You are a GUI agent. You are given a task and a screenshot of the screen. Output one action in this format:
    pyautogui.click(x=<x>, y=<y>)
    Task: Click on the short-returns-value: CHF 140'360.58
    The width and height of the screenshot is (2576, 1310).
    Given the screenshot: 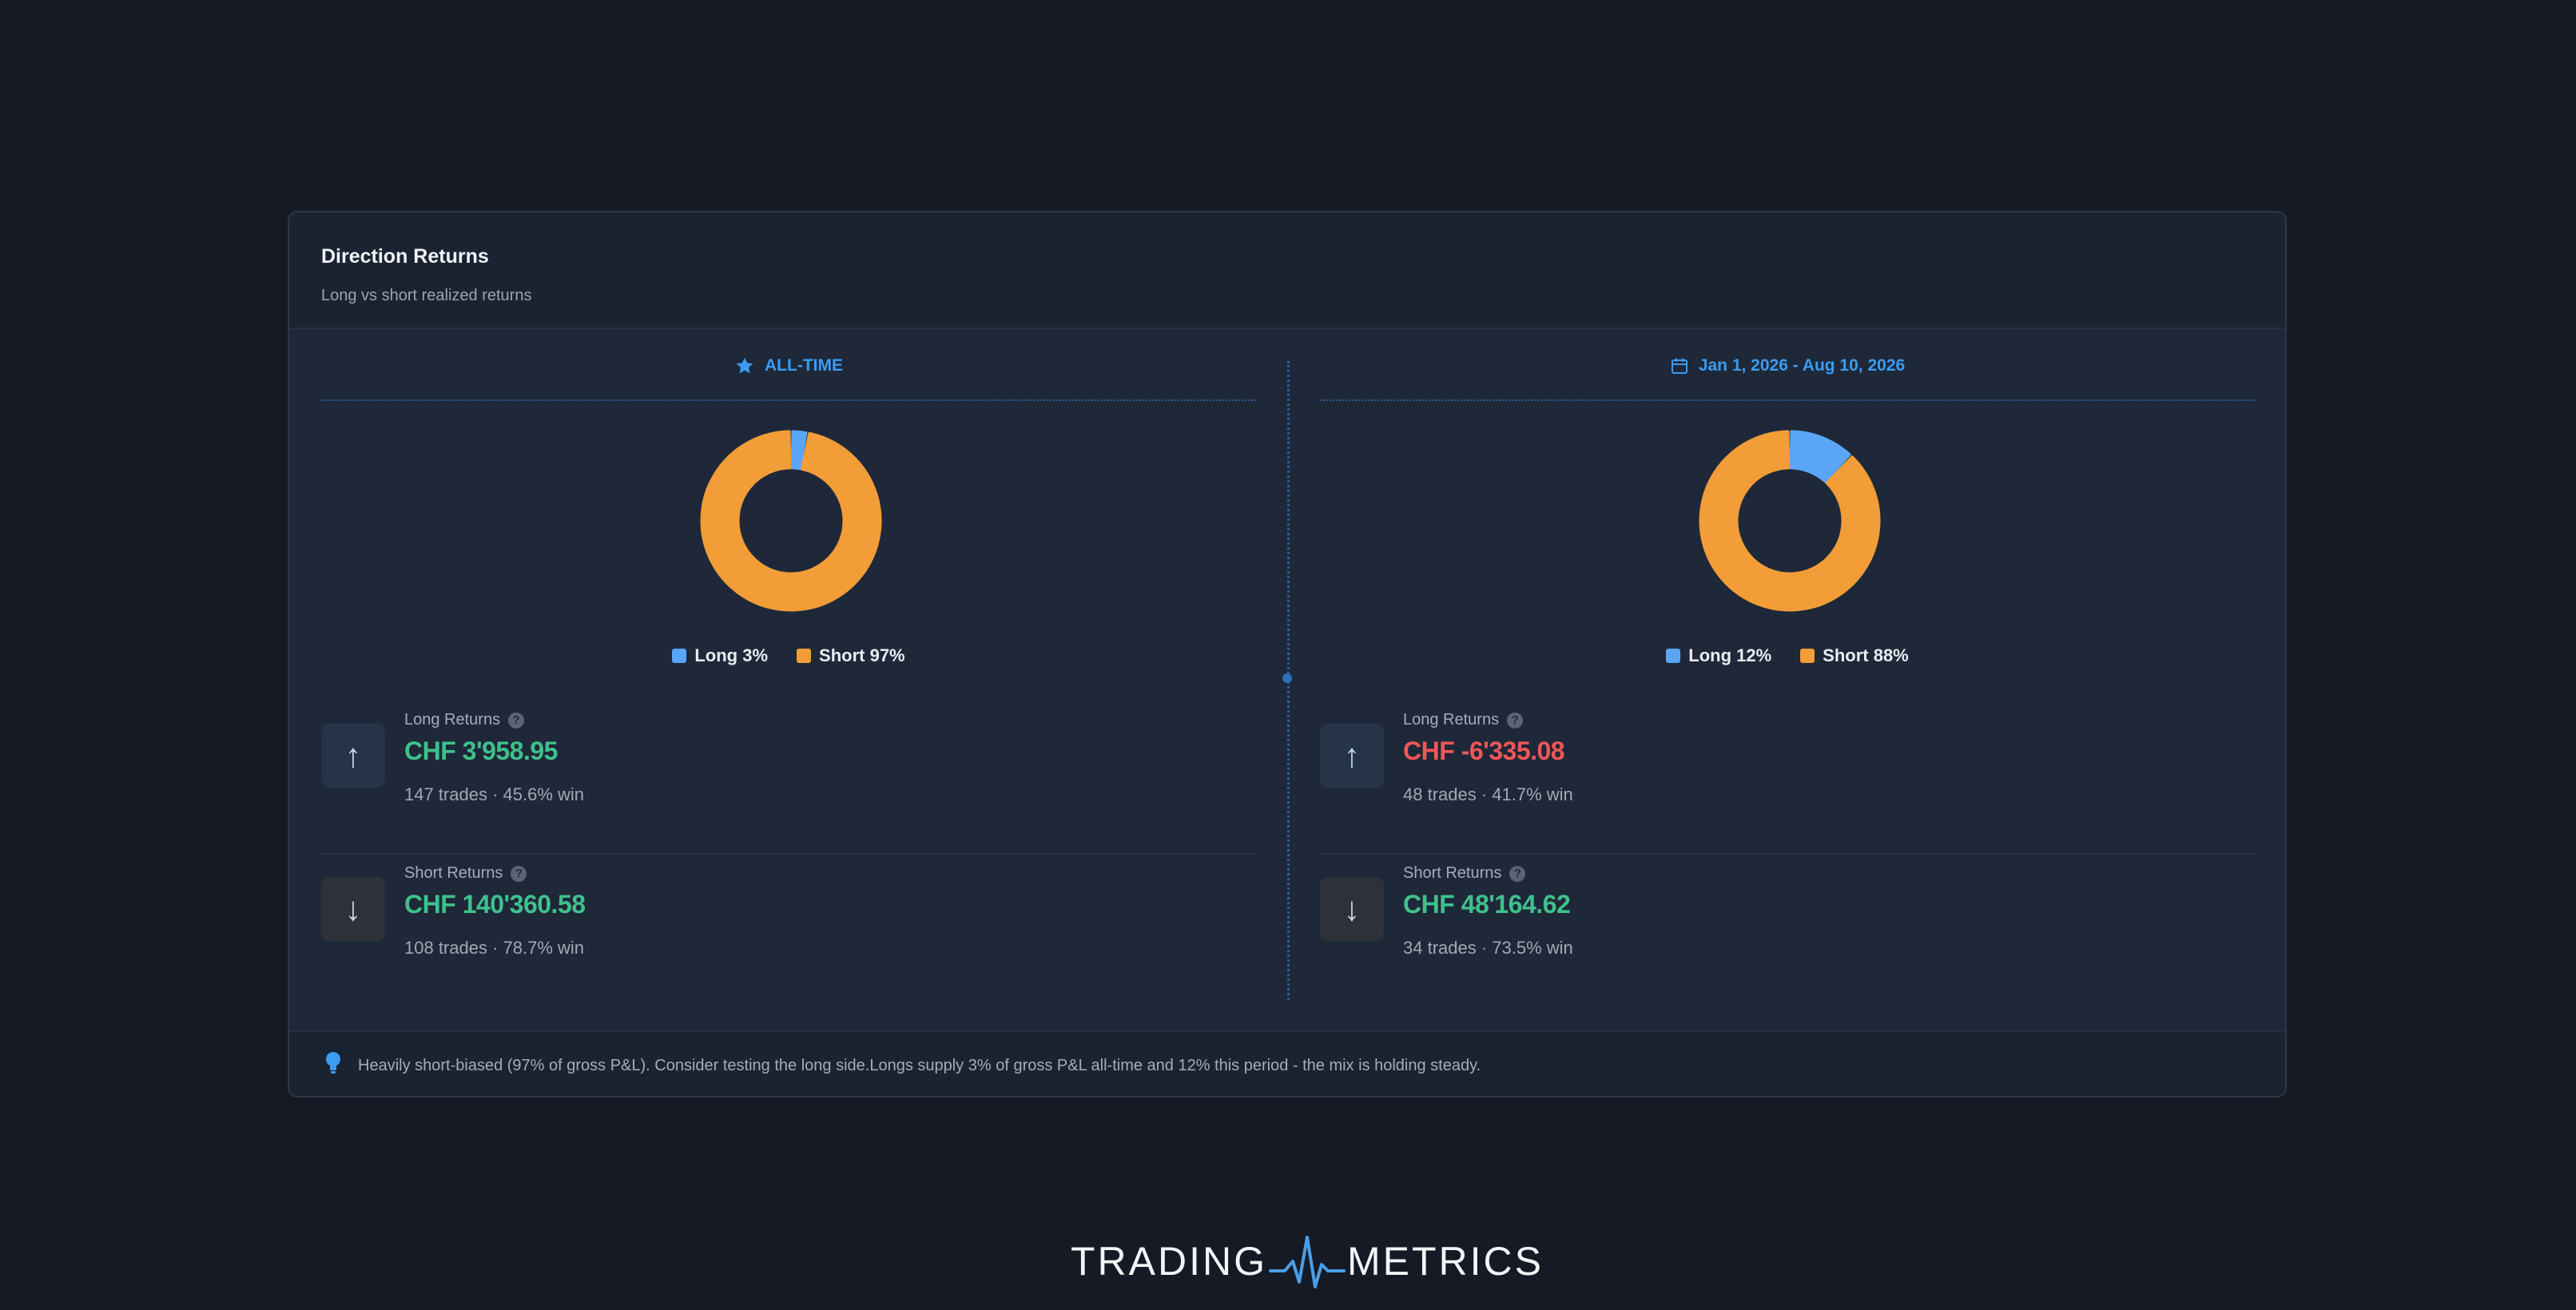 What is the action you would take?
    pyautogui.click(x=495, y=904)
    